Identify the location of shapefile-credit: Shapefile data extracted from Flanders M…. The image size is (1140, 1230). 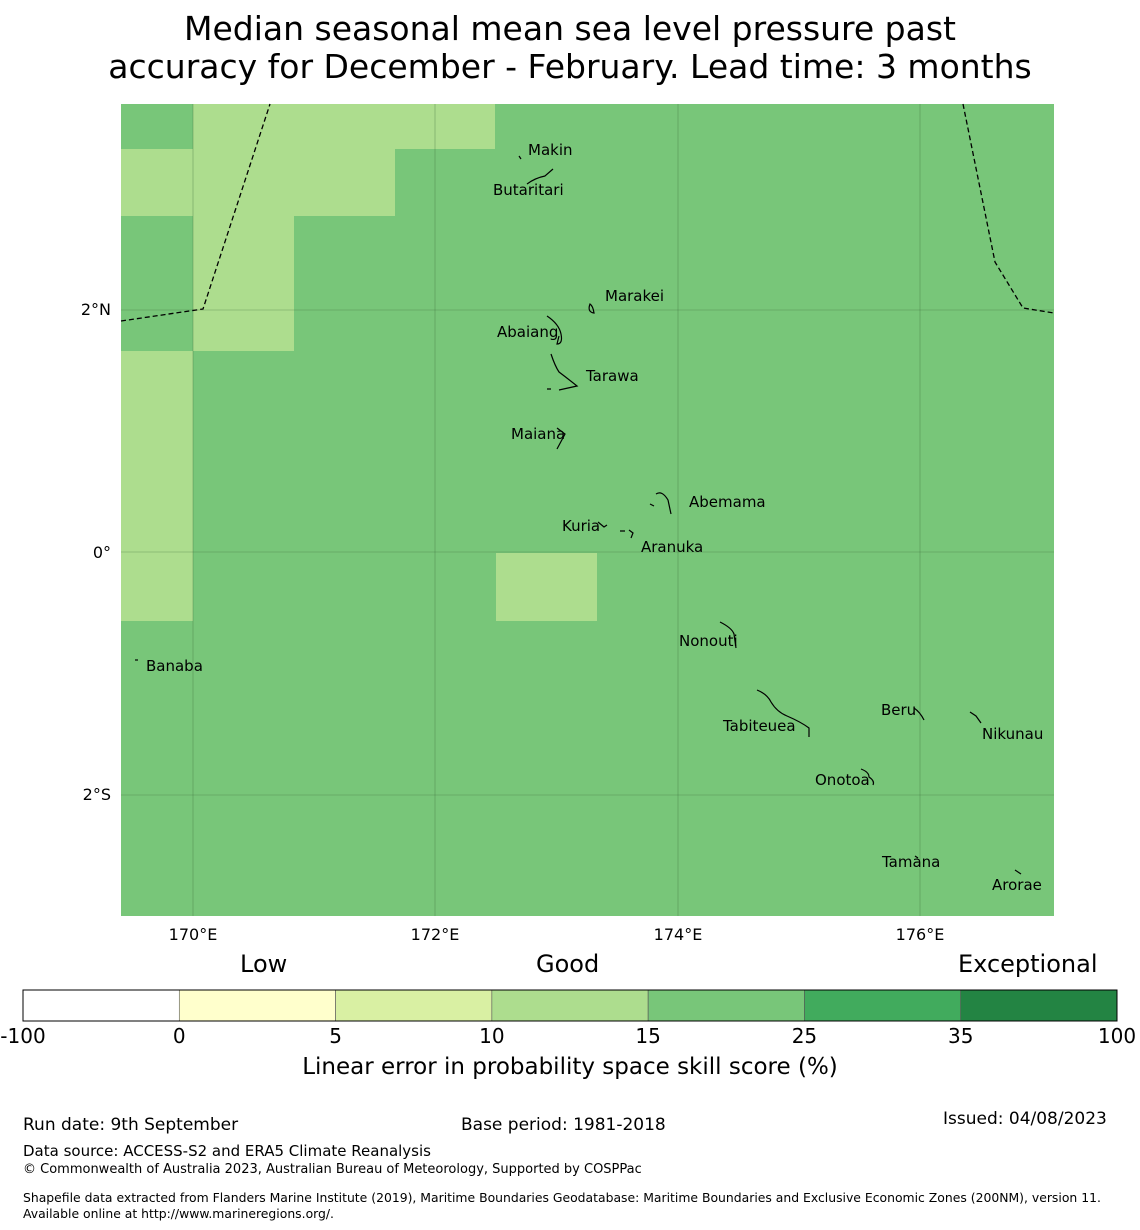
(562, 1205).